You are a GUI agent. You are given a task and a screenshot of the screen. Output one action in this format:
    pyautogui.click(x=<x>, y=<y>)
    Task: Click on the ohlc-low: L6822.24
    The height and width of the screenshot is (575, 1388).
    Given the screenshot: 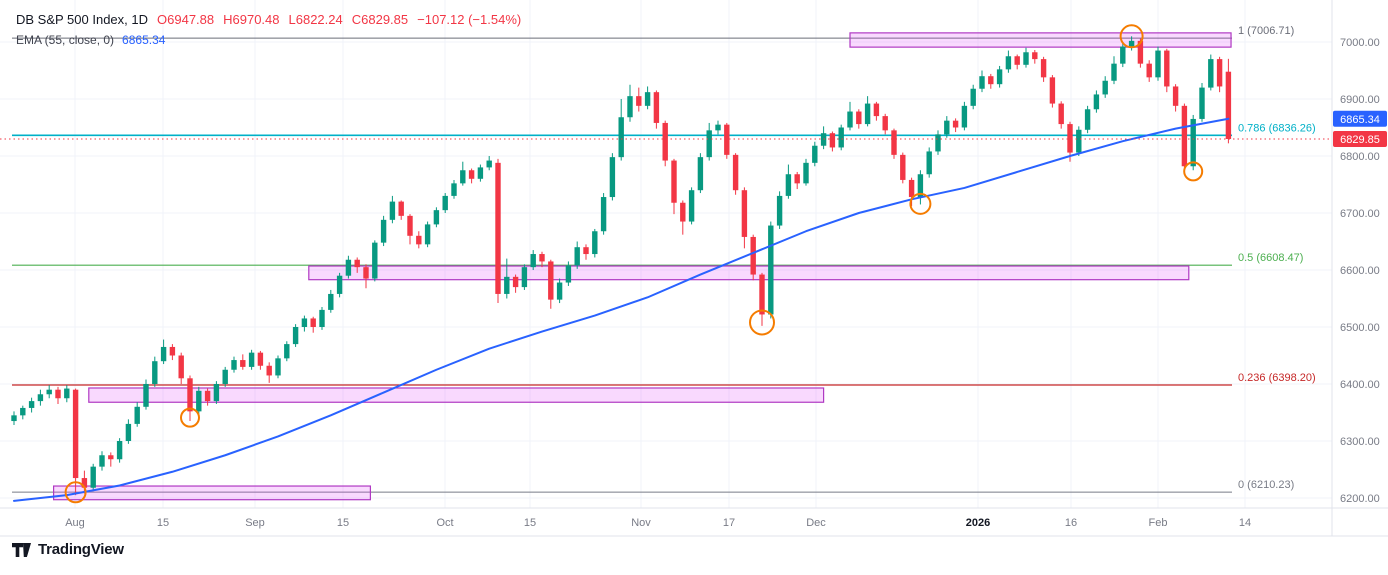 What is the action you would take?
    pyautogui.click(x=315, y=19)
    